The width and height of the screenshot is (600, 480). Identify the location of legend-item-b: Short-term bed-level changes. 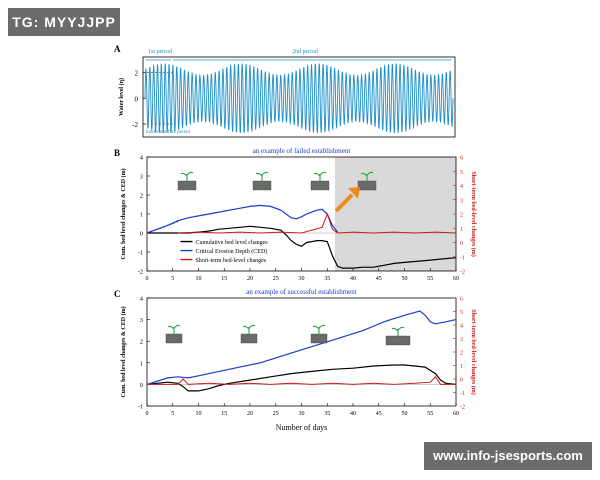
(230, 261).